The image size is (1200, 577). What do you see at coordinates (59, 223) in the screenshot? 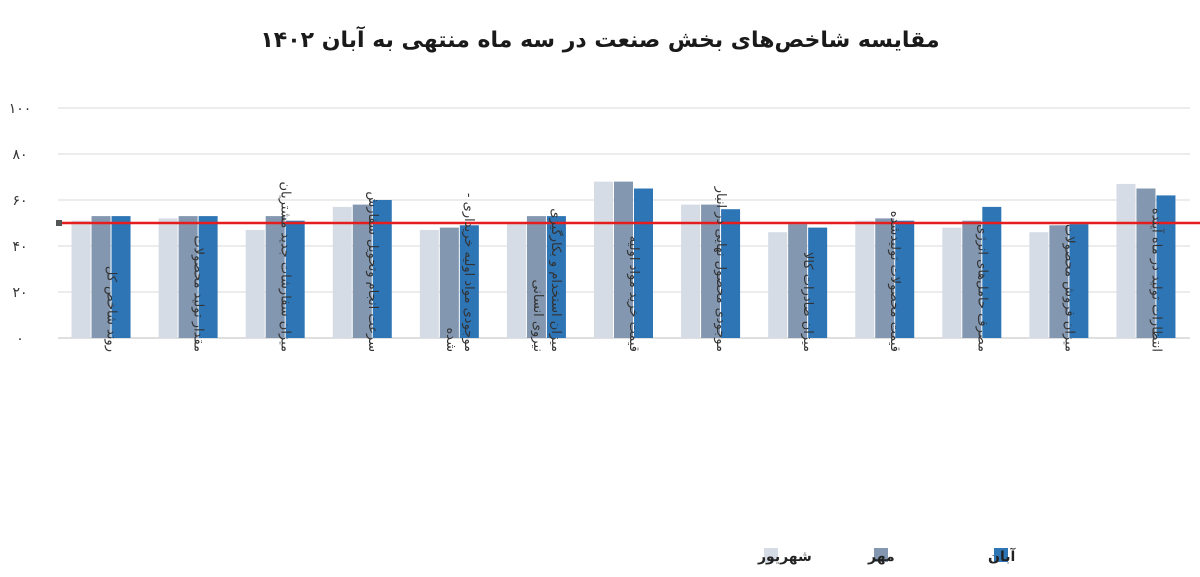
I see `reference-marker` at bounding box center [59, 223].